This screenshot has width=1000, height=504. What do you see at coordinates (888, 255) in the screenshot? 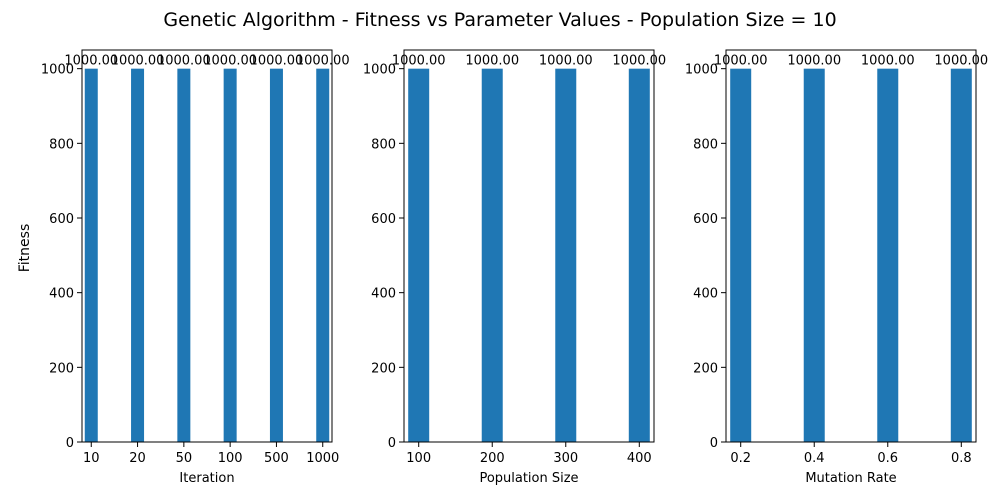
I see `bar-0.6` at bounding box center [888, 255].